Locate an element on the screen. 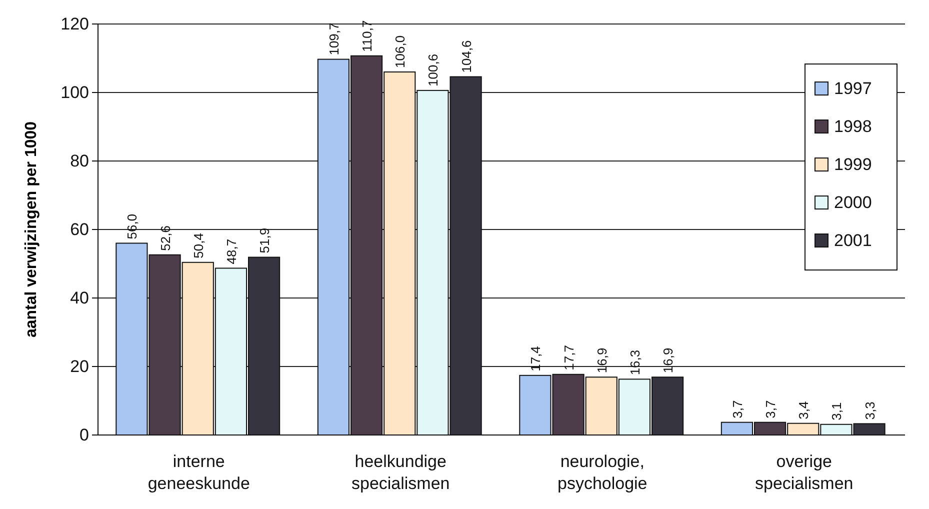 This screenshot has height=509, width=929. y-tick-label: 80 is located at coordinates (79, 160).